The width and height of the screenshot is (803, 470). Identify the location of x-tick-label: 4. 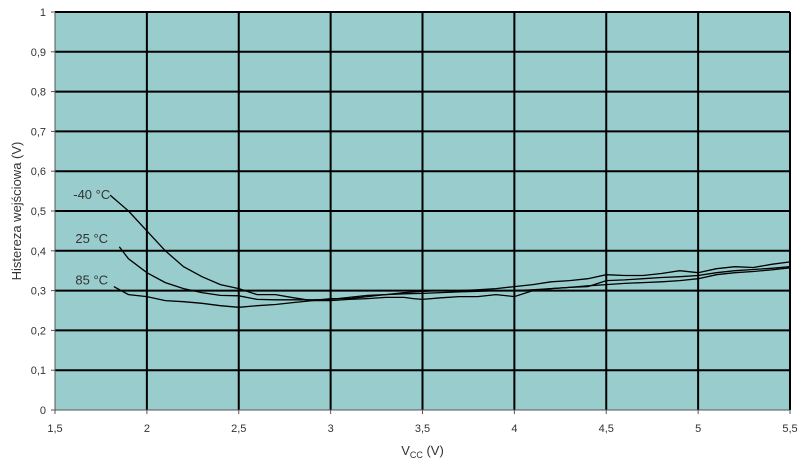
(514, 429).